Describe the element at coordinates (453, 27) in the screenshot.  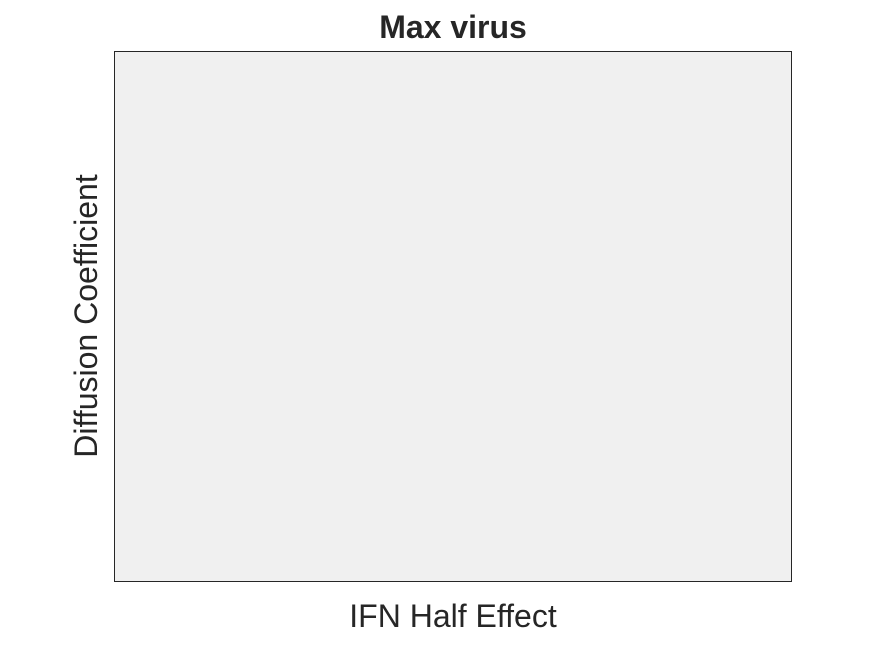
I see `chart-title: Max virus` at that location.